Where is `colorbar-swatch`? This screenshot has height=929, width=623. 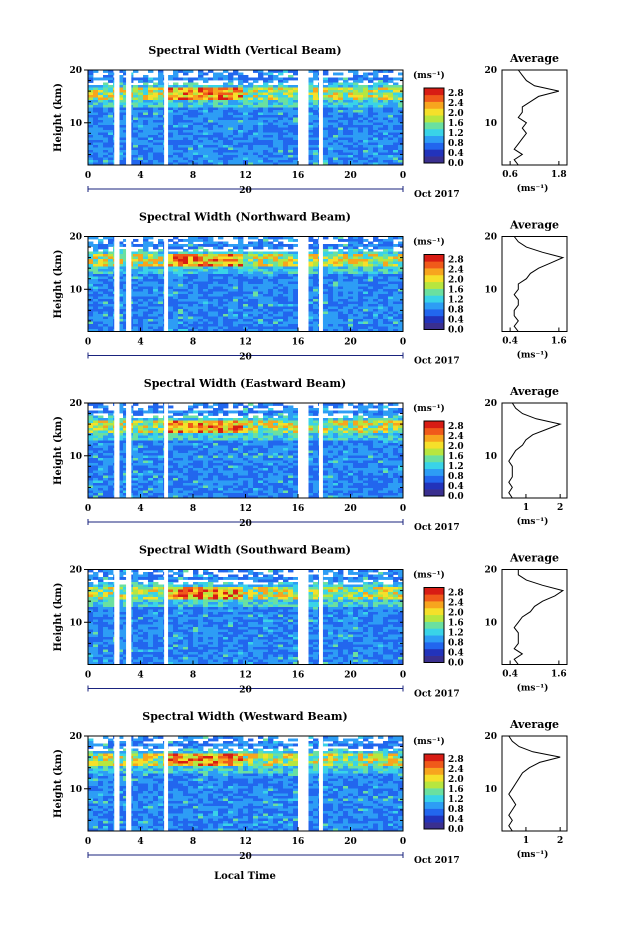 colorbar-swatch is located at coordinates (434, 292).